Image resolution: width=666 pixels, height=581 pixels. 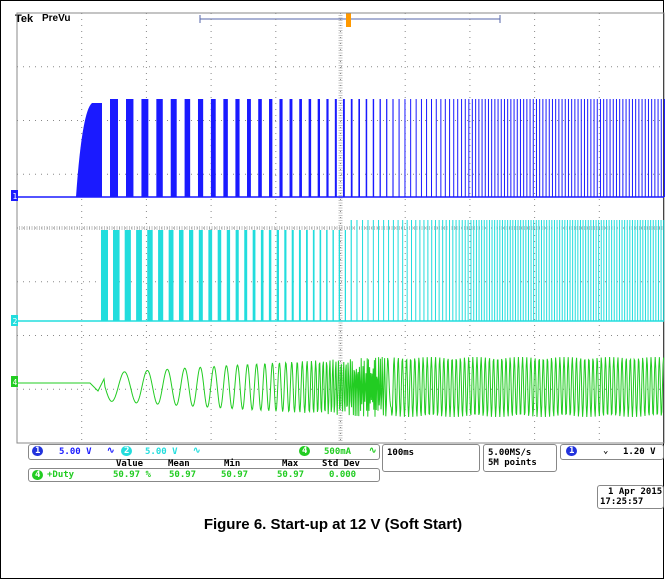 I want to click on datetime-readout: 1 Apr 2015 17:25:57, so click(x=630, y=497).